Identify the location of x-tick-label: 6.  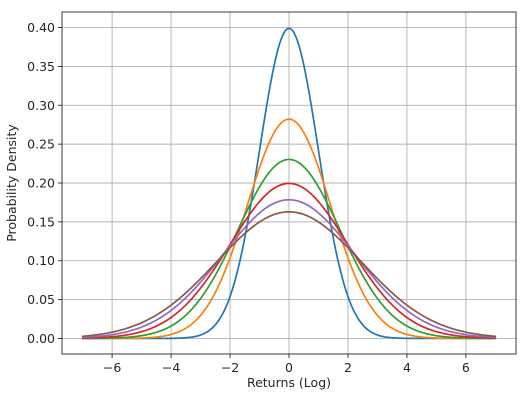
(466, 367).